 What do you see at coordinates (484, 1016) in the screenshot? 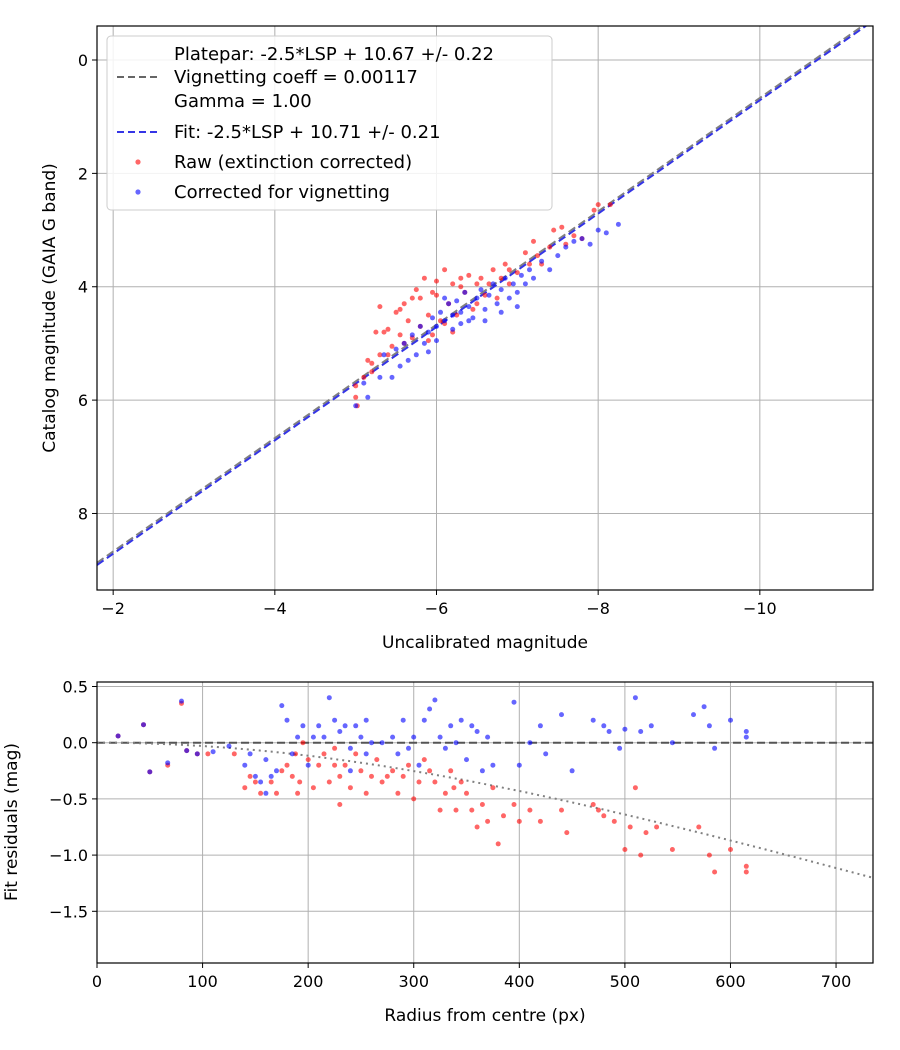
I see `bottom-x-axis-label: Radius from centre (px)` at bounding box center [484, 1016].